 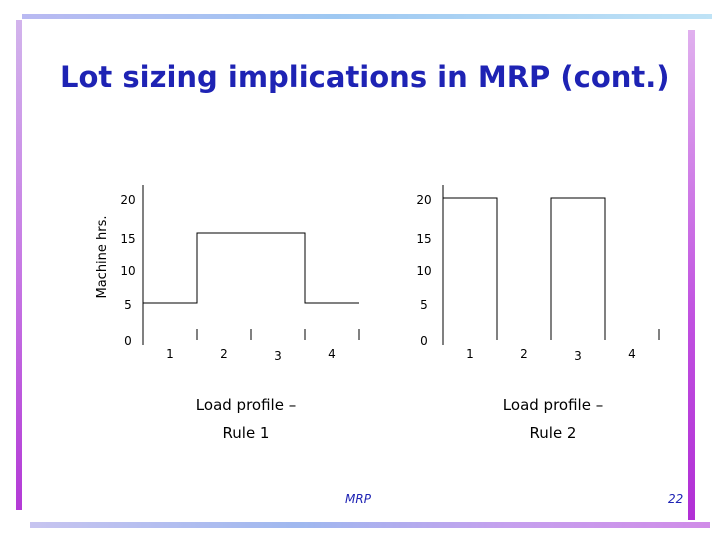 I want to click on y-axis-label: Machine hrs., so click(x=102, y=256).